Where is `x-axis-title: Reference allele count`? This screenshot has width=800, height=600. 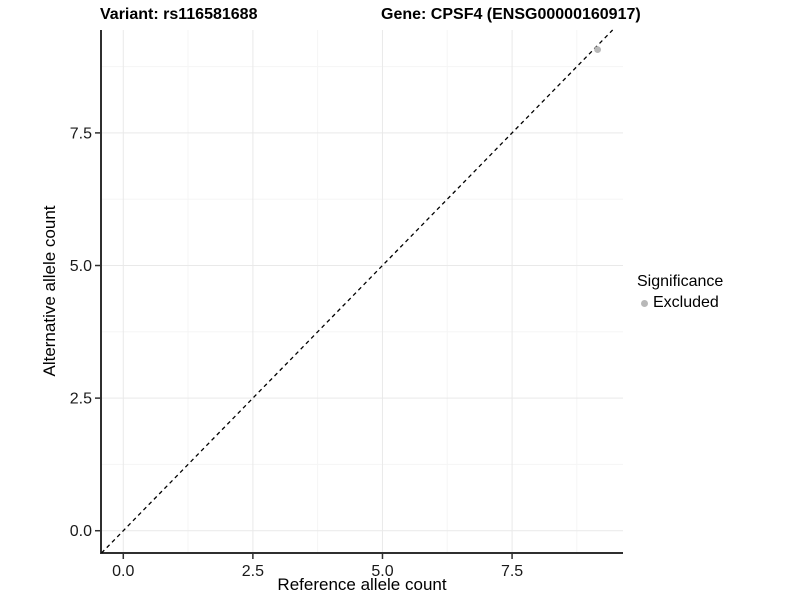 x-axis-title: Reference allele count is located at coordinates (362, 584).